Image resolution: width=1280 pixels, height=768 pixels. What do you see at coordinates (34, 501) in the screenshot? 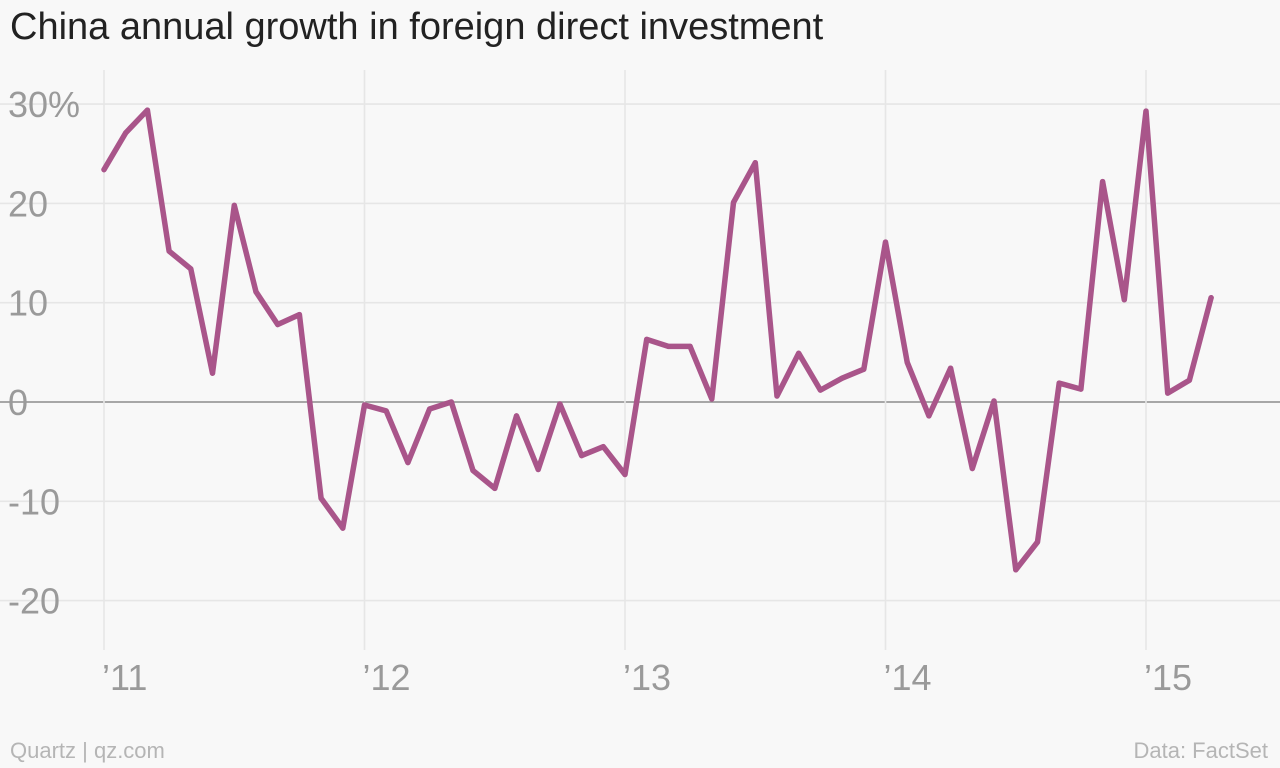
I see `y-tick-label: -10` at bounding box center [34, 501].